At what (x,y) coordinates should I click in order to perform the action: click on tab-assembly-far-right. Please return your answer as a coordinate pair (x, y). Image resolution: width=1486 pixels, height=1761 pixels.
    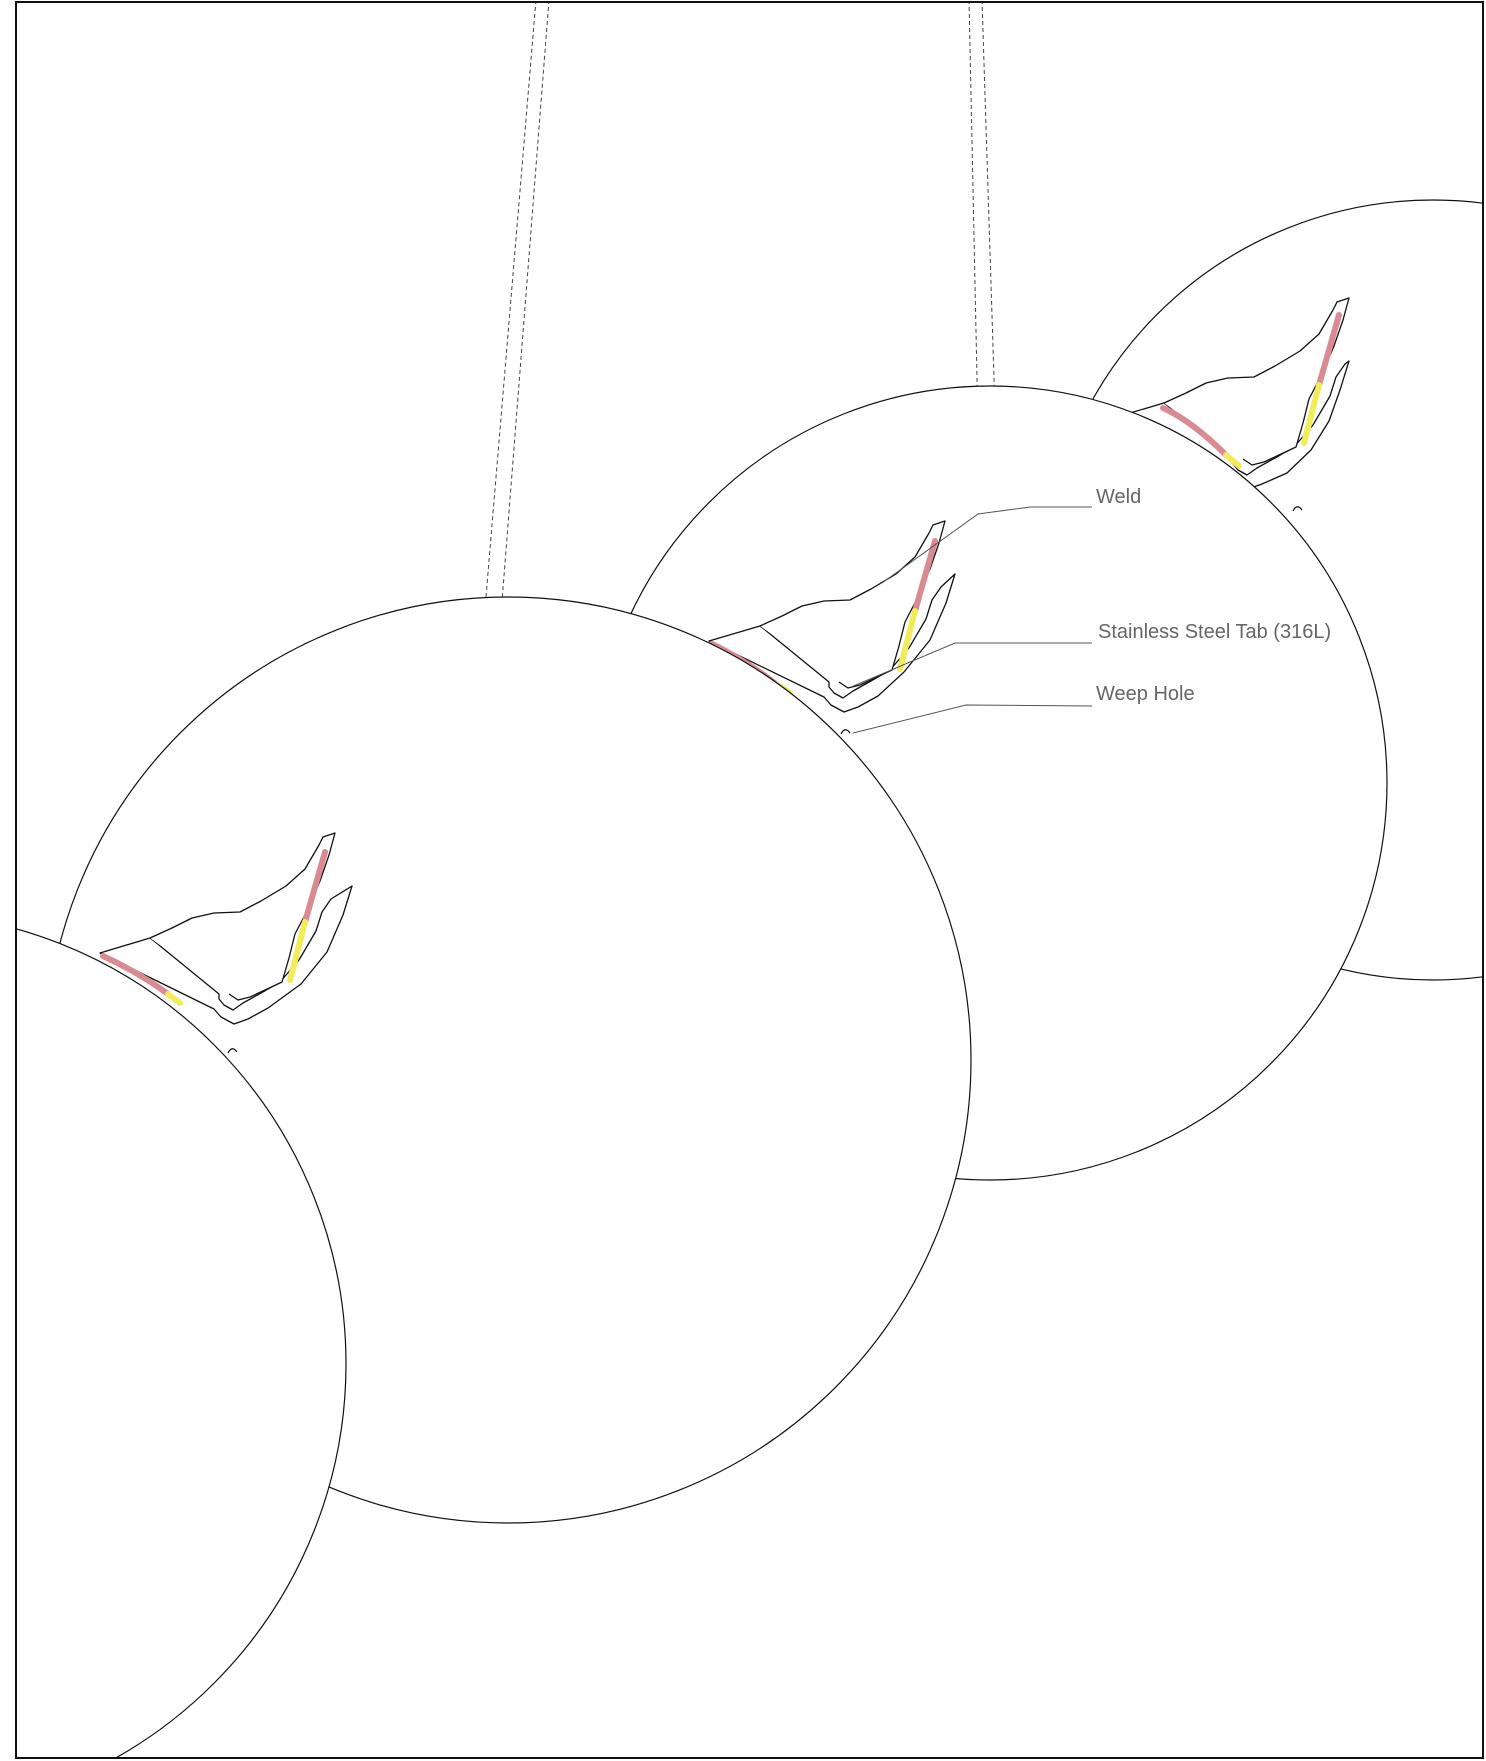
    Looking at the image, I should click on (1231, 404).